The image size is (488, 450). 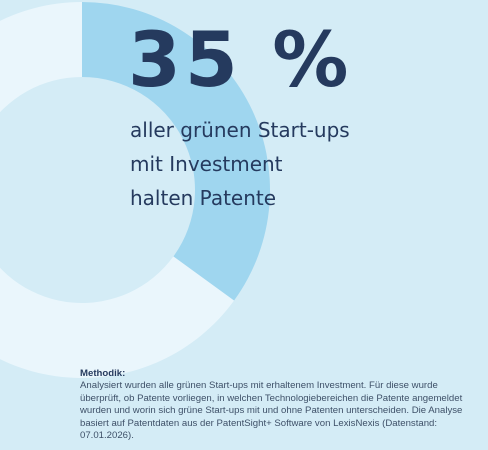 I want to click on headline-line-2: mit Investment, so click(x=206, y=164).